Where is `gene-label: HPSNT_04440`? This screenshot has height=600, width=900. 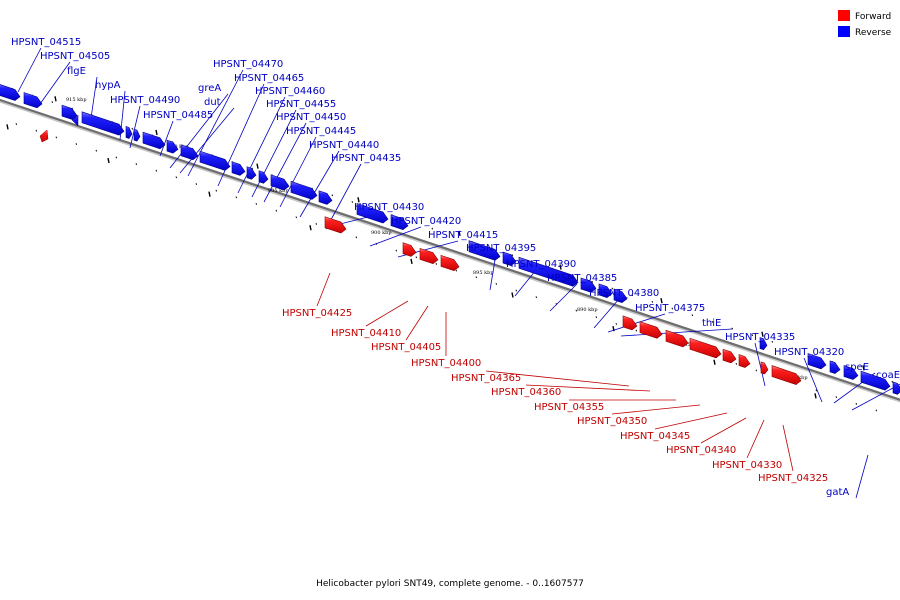 gene-label: HPSNT_04440 is located at coordinates (344, 145).